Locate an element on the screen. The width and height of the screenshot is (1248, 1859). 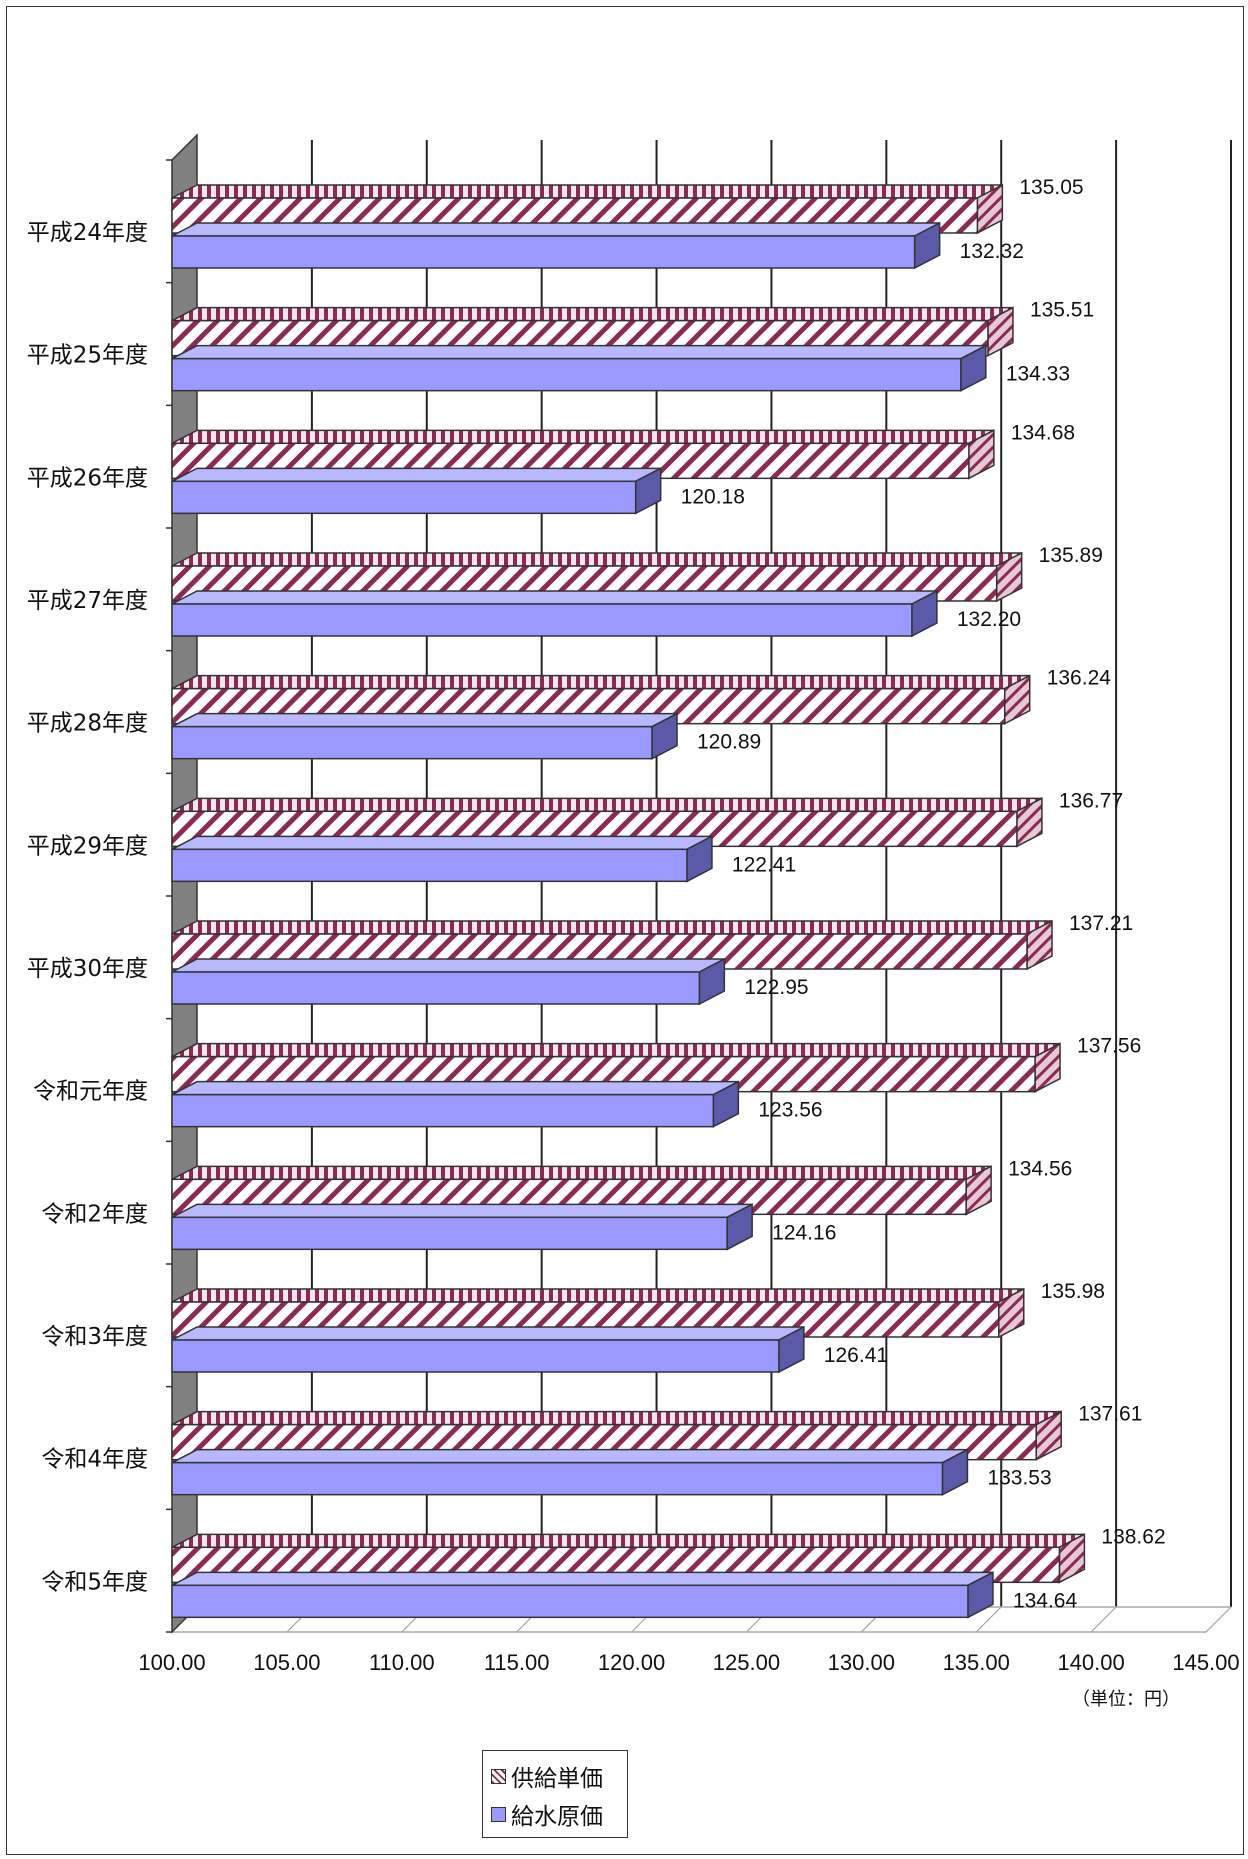
x-tick-label: 105.00 is located at coordinates (286, 1662).